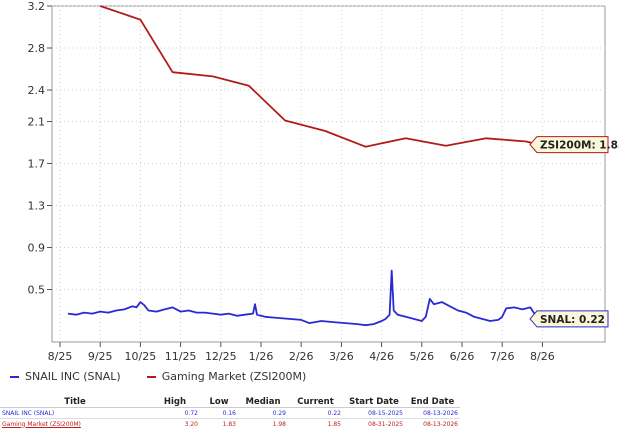  I want to click on row-high: 0.72, so click(175, 413).